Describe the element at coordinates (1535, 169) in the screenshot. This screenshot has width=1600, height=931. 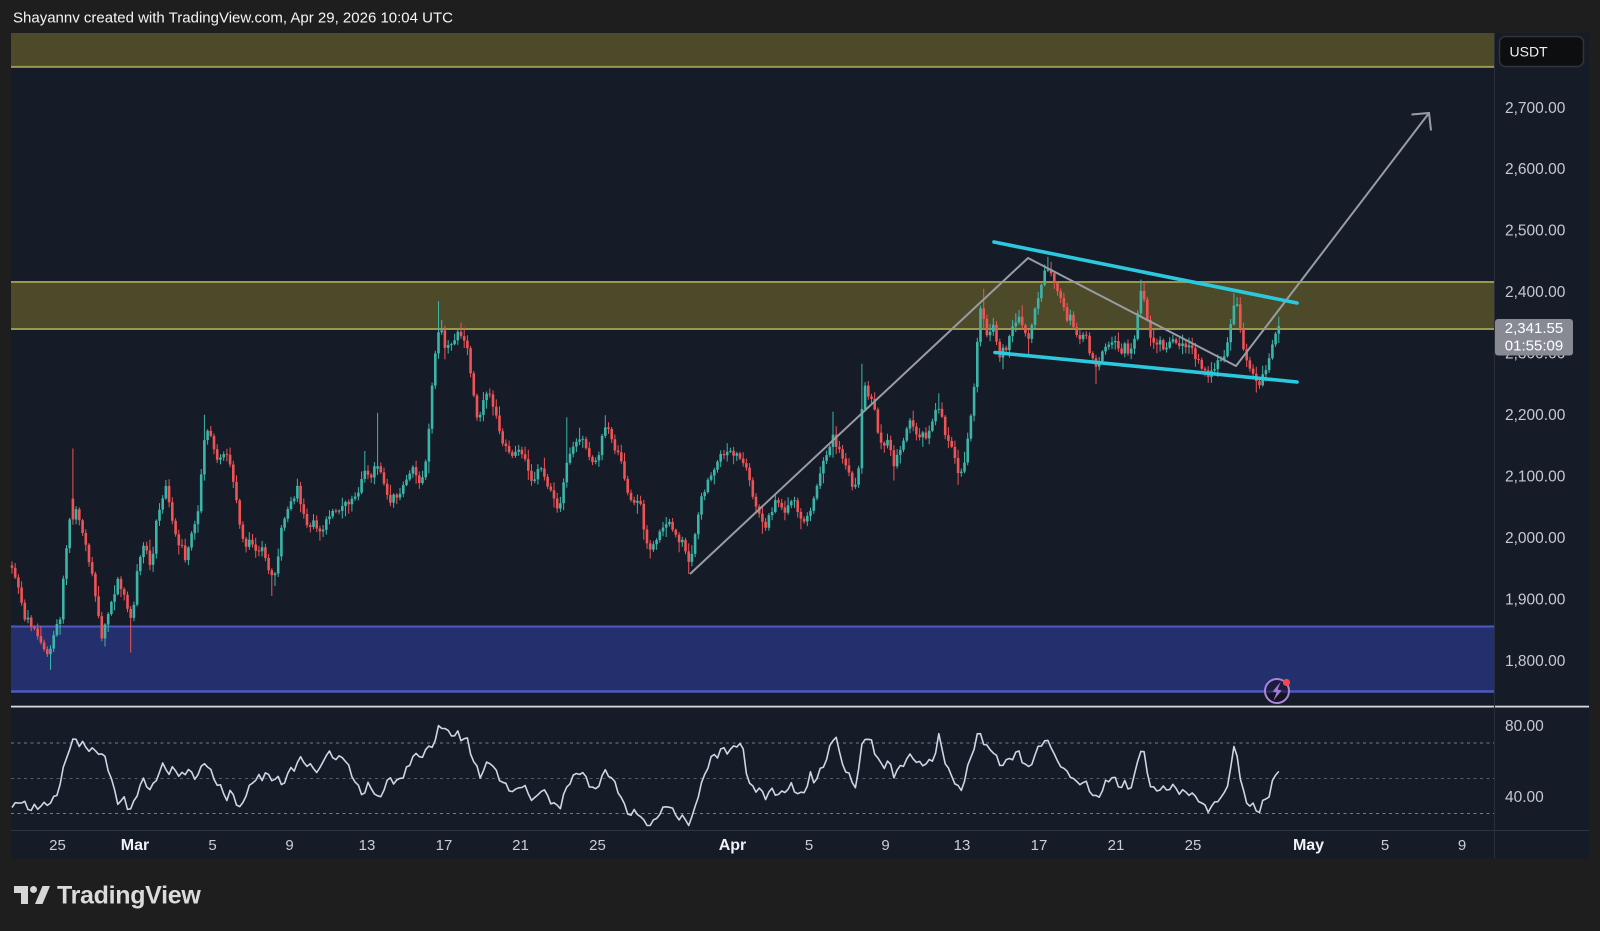
I see `svg-text: 2,600.00` at that location.